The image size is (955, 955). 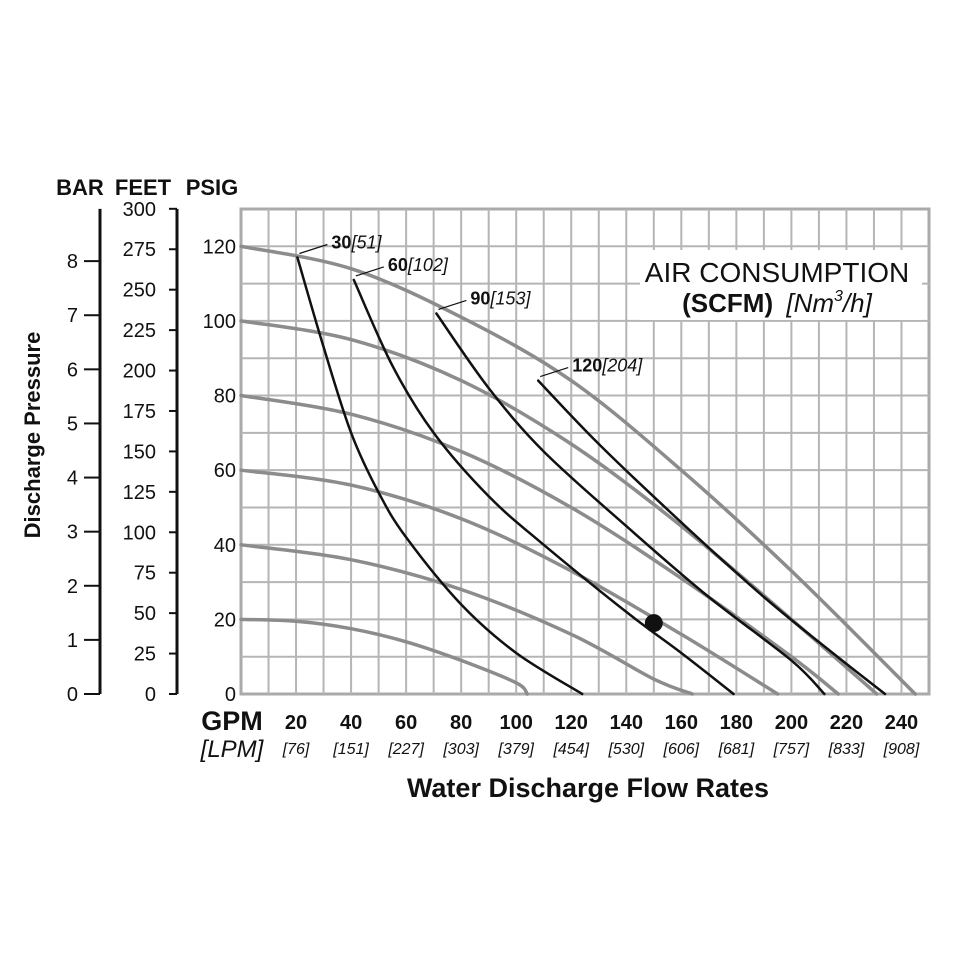 What do you see at coordinates (232, 749) in the screenshot?
I see `x-unit-secondary: [LPM]` at bounding box center [232, 749].